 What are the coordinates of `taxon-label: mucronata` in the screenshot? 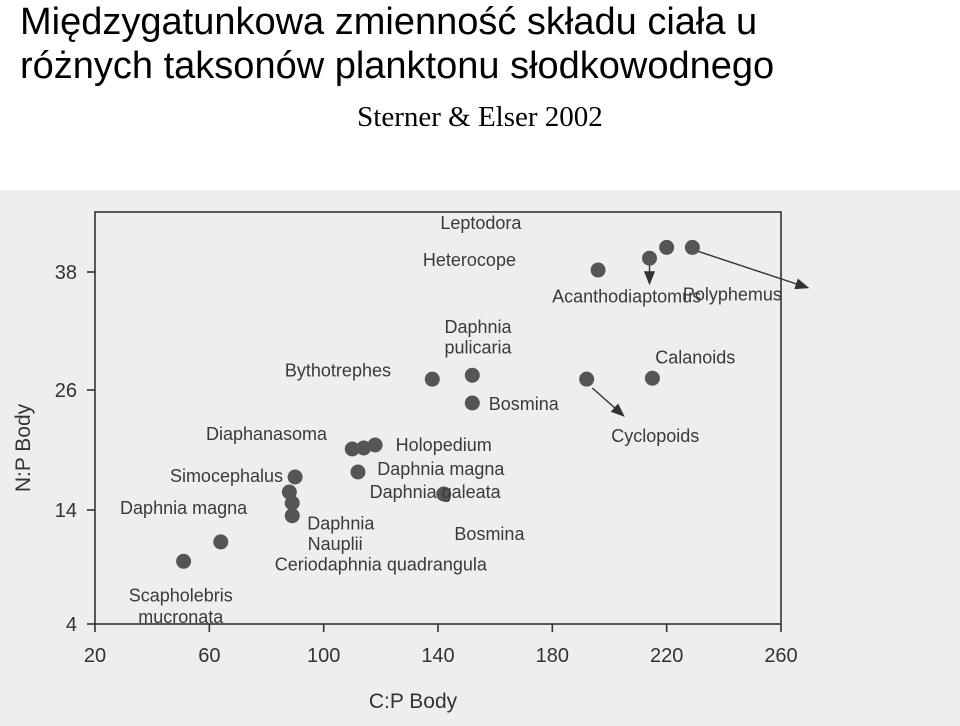 It's located at (181, 617).